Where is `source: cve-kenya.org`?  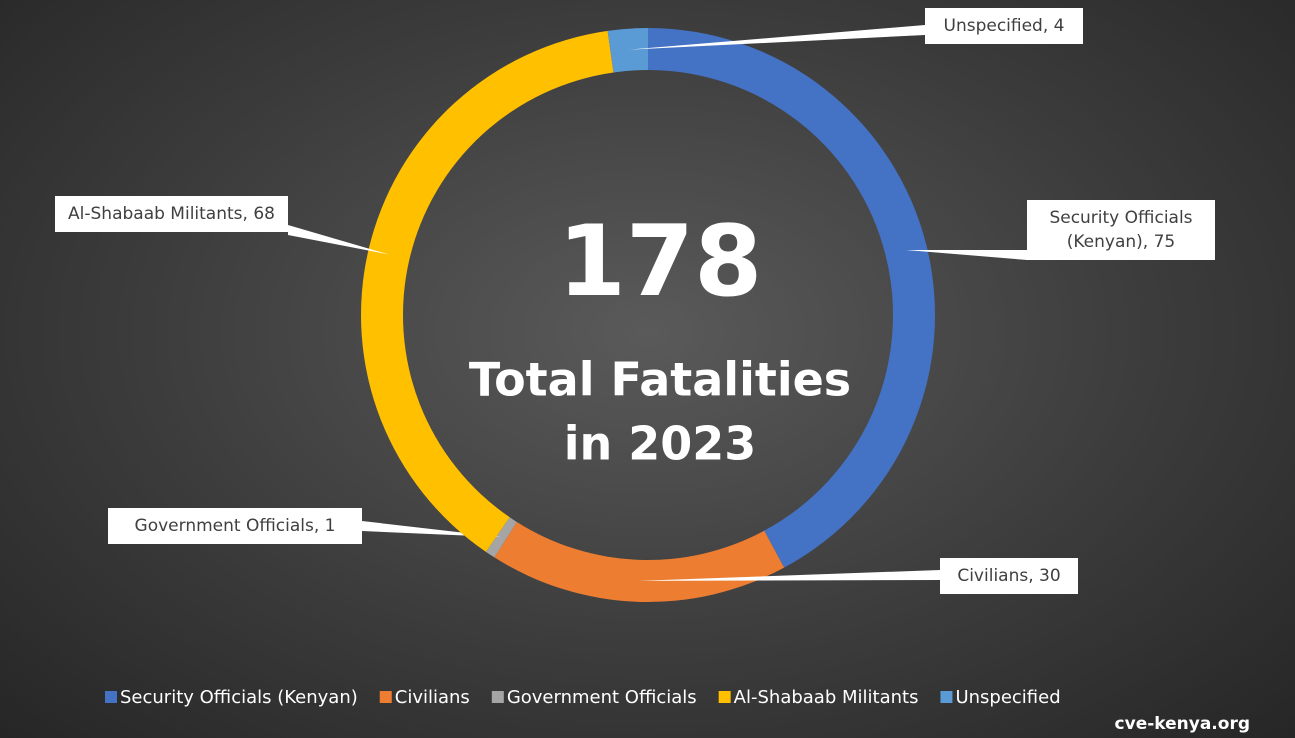
source: cve-kenya.org is located at coordinates (1182, 724).